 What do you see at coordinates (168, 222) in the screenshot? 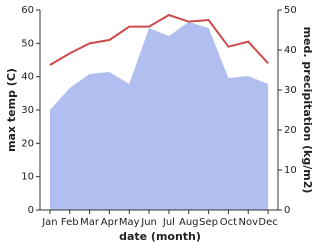
I see `x-tick-label: Jul` at bounding box center [168, 222].